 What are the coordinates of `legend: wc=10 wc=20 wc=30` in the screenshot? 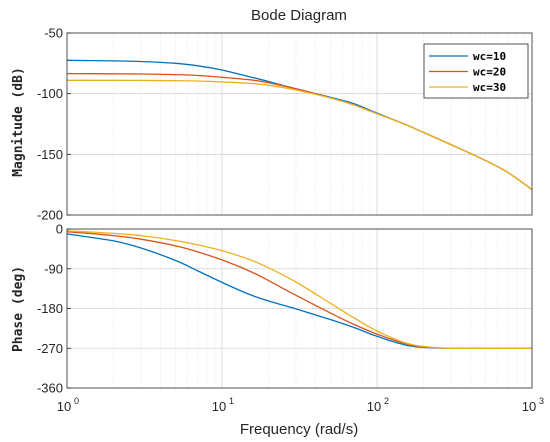 It's located at (476, 71).